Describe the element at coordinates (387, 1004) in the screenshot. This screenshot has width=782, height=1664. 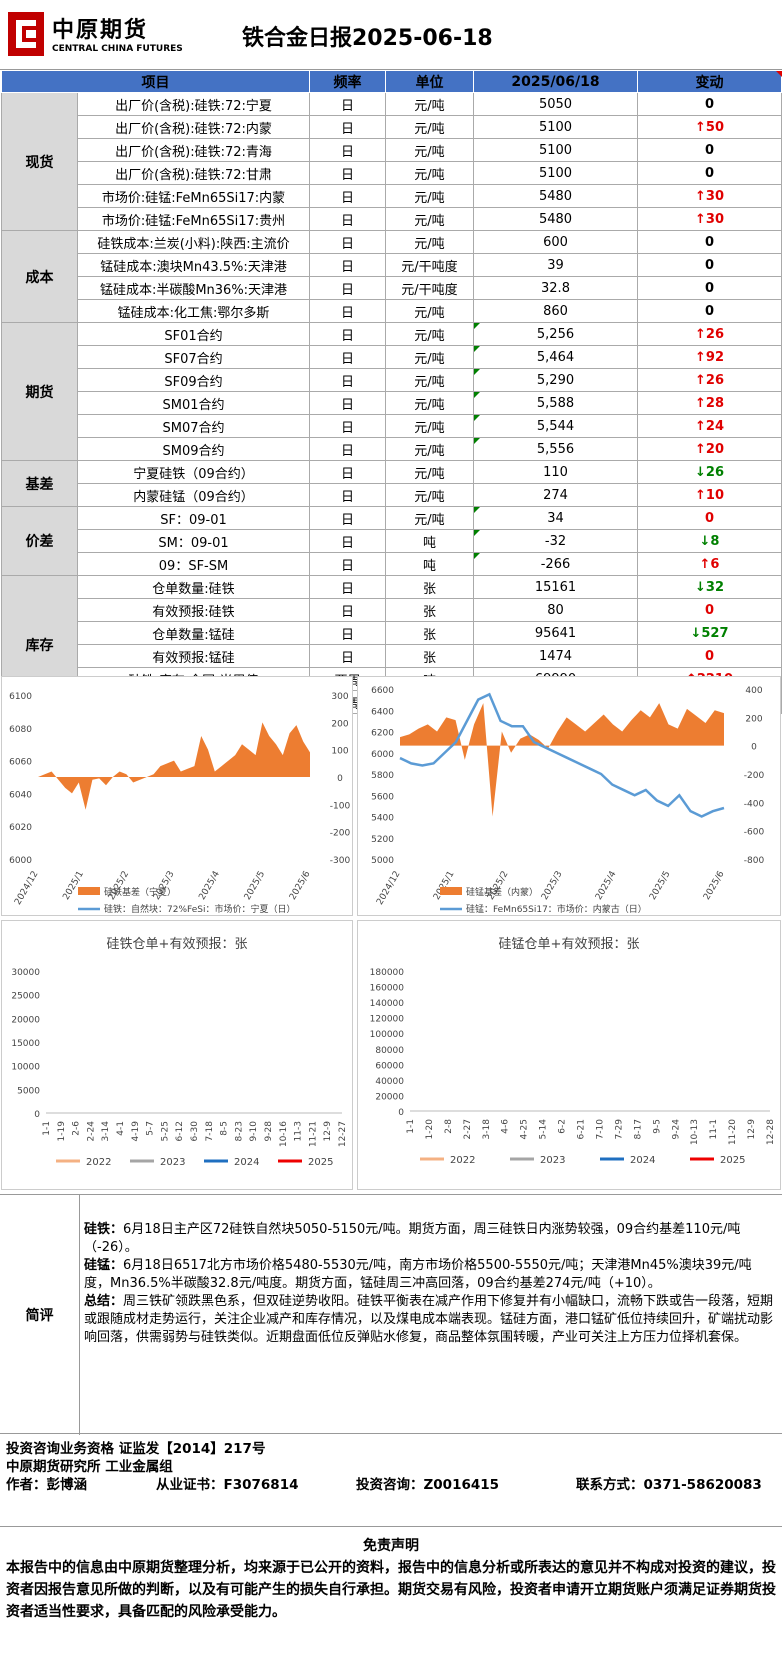
I see `y-axis-tick: 140000` at that location.